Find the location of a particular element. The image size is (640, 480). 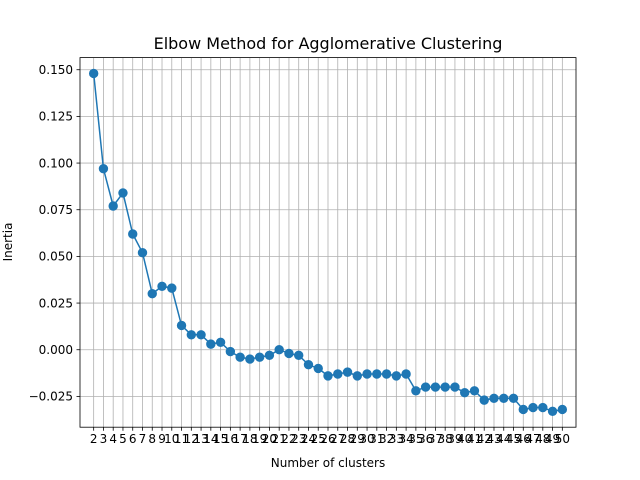

x-tick-label: 27 is located at coordinates (337, 439).